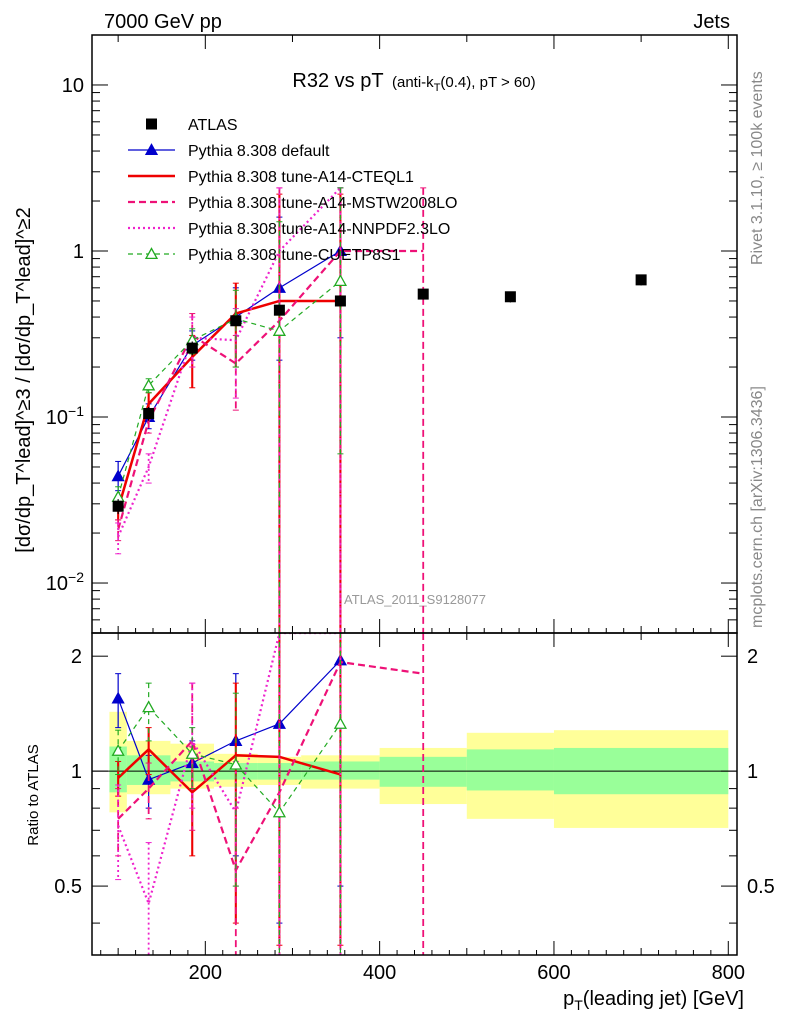 This screenshot has width=786, height=1024. I want to click on y-tick-label-base: 1, so click(78, 252).